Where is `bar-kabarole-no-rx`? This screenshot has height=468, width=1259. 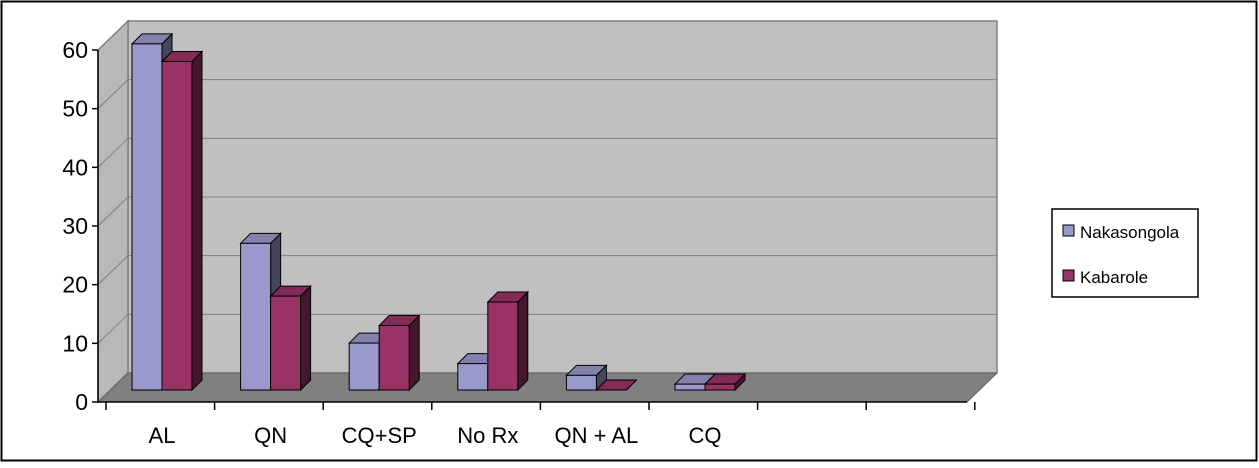 bar-kabarole-no-rx is located at coordinates (508, 341).